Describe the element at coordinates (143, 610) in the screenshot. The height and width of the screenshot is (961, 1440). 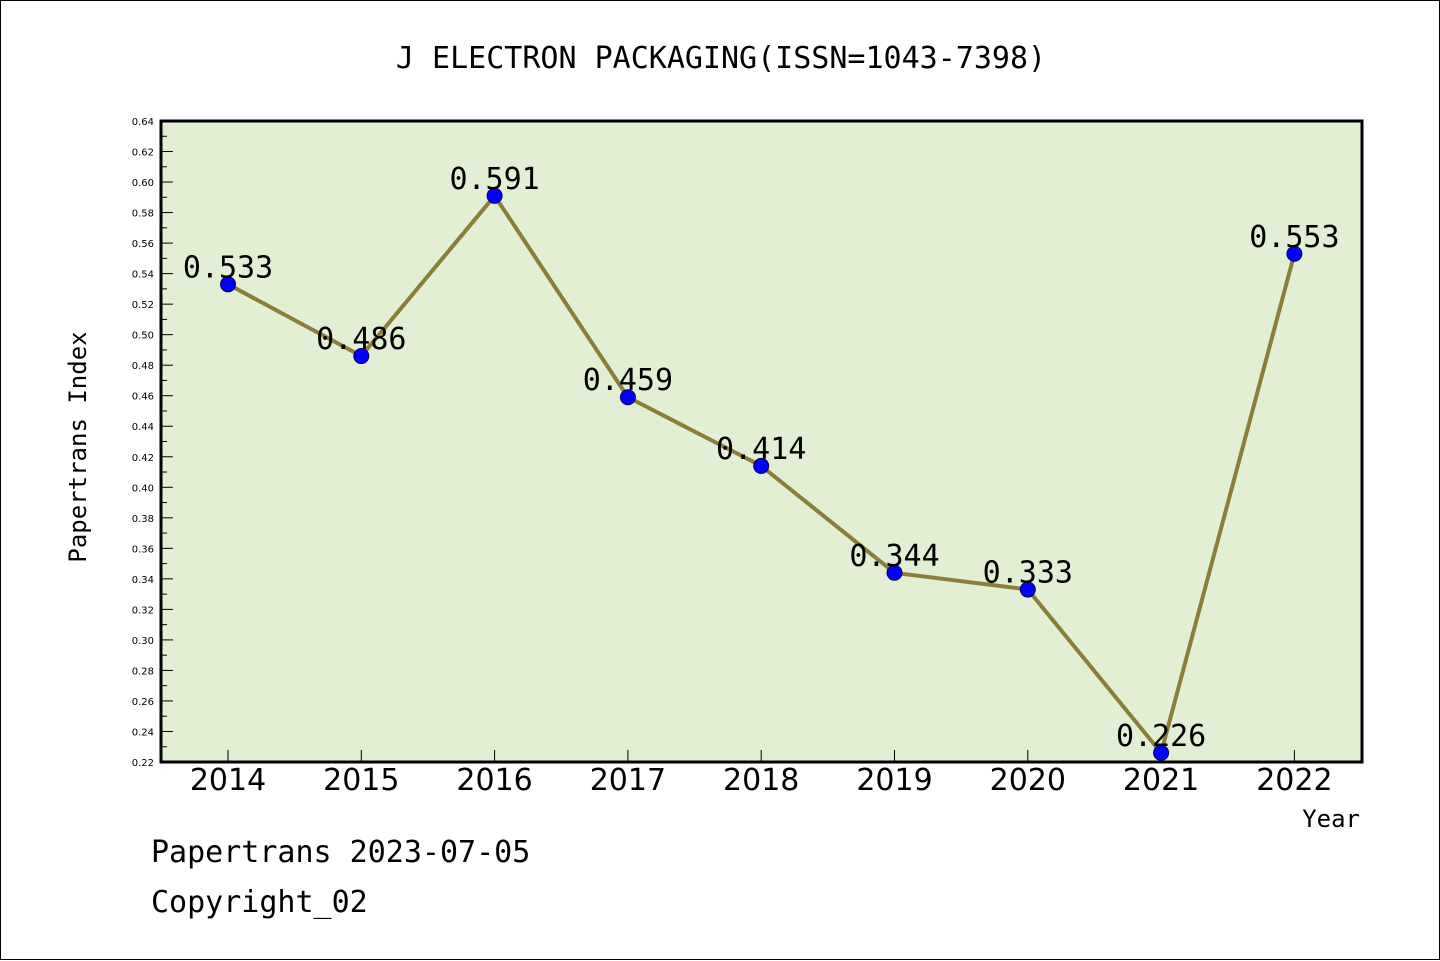
I see `y-tick-label: 0.32` at that location.